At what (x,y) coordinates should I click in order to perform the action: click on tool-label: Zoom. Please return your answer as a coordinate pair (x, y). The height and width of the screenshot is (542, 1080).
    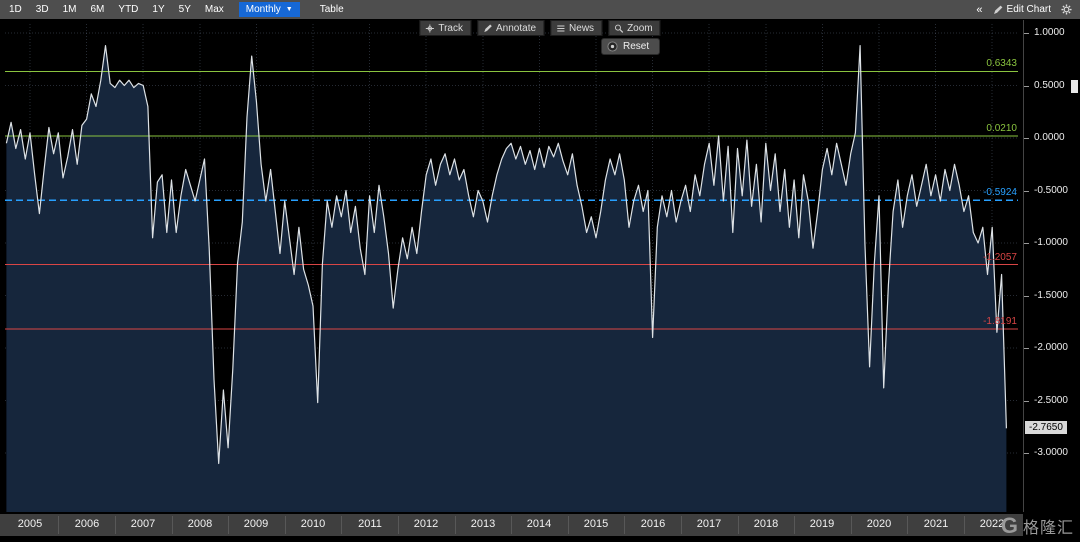
    Looking at the image, I should click on (640, 28).